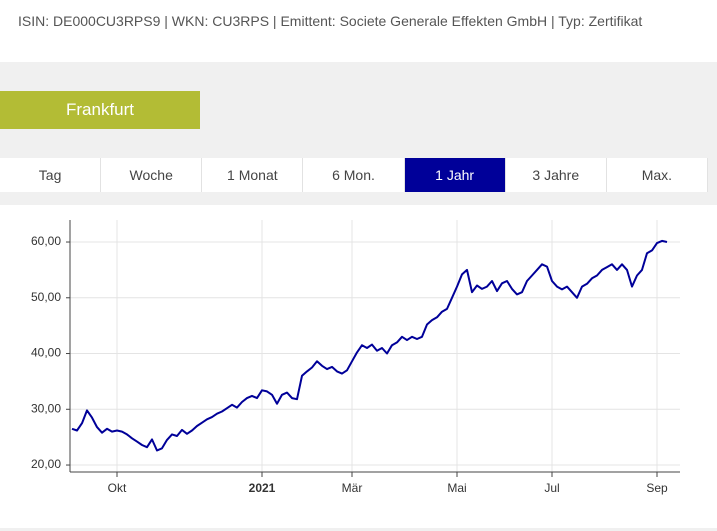 The width and height of the screenshot is (717, 531). Describe the element at coordinates (152, 175) in the screenshot. I see `tab: Woche` at that location.